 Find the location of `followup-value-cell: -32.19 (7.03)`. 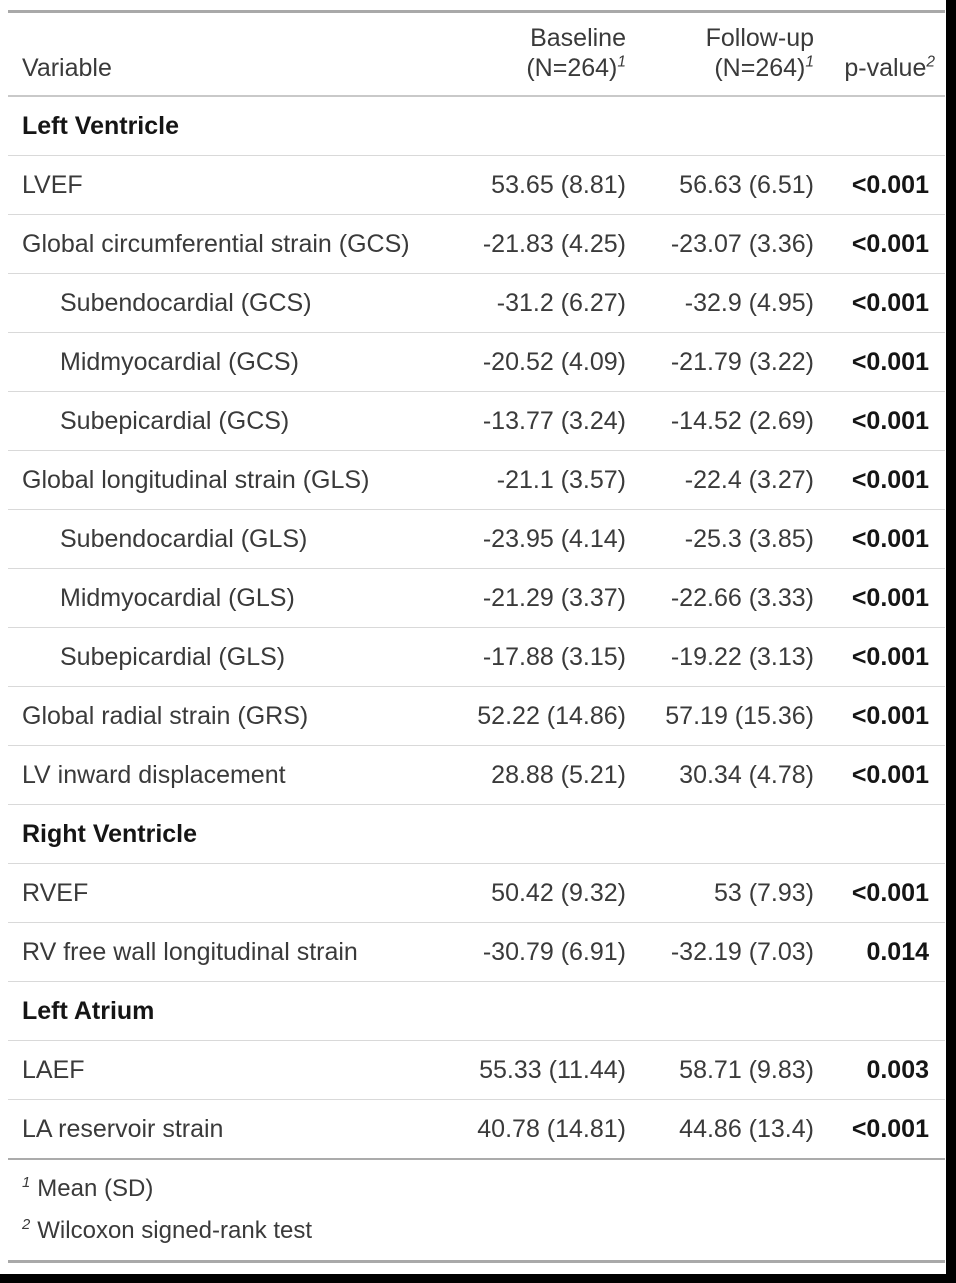

followup-value-cell: -32.19 (7.03) is located at coordinates (726, 952).